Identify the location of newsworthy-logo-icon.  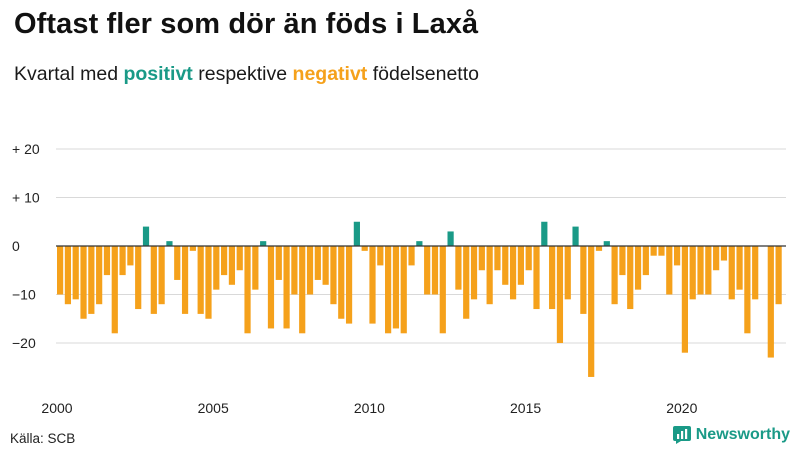
(681, 435).